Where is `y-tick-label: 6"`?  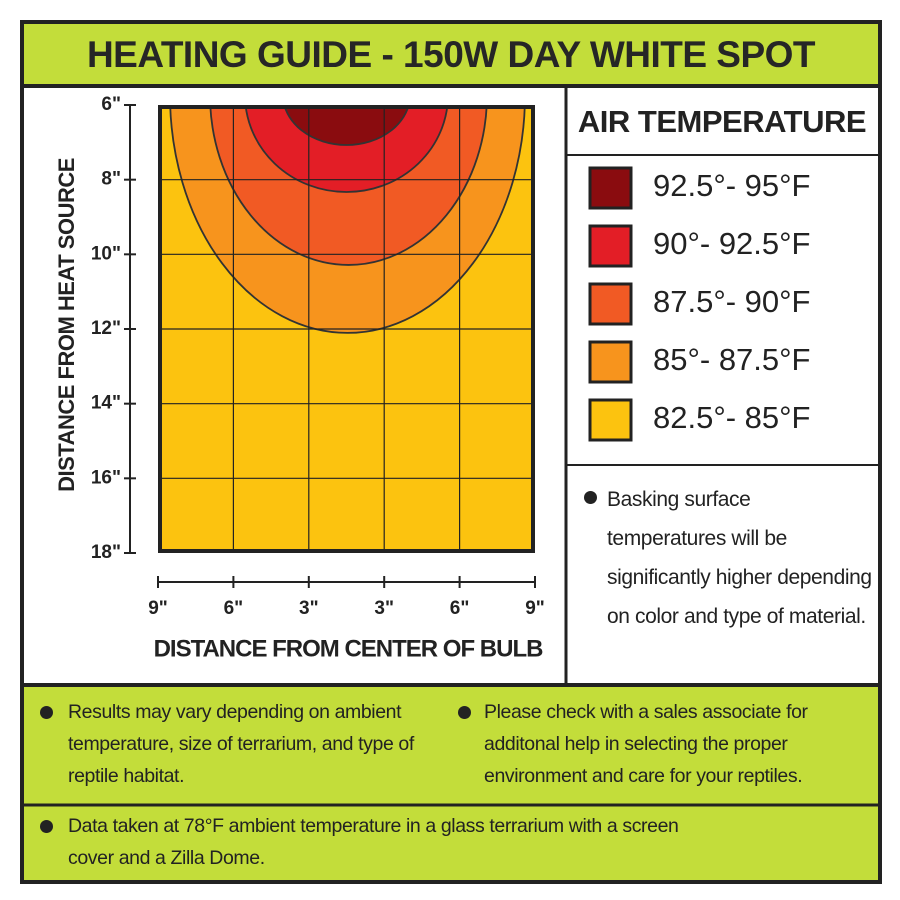
y-tick-label: 6" is located at coordinates (111, 104).